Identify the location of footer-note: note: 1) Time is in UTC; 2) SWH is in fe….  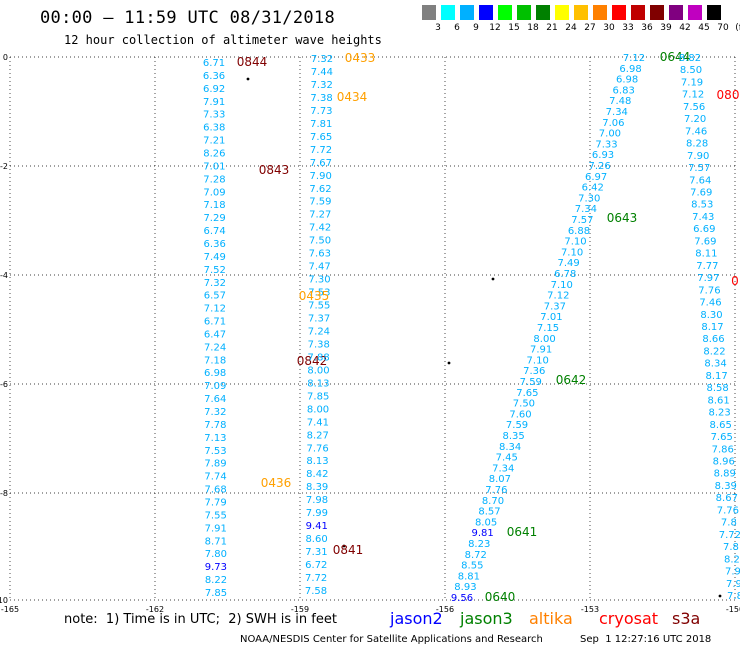
(200, 619).